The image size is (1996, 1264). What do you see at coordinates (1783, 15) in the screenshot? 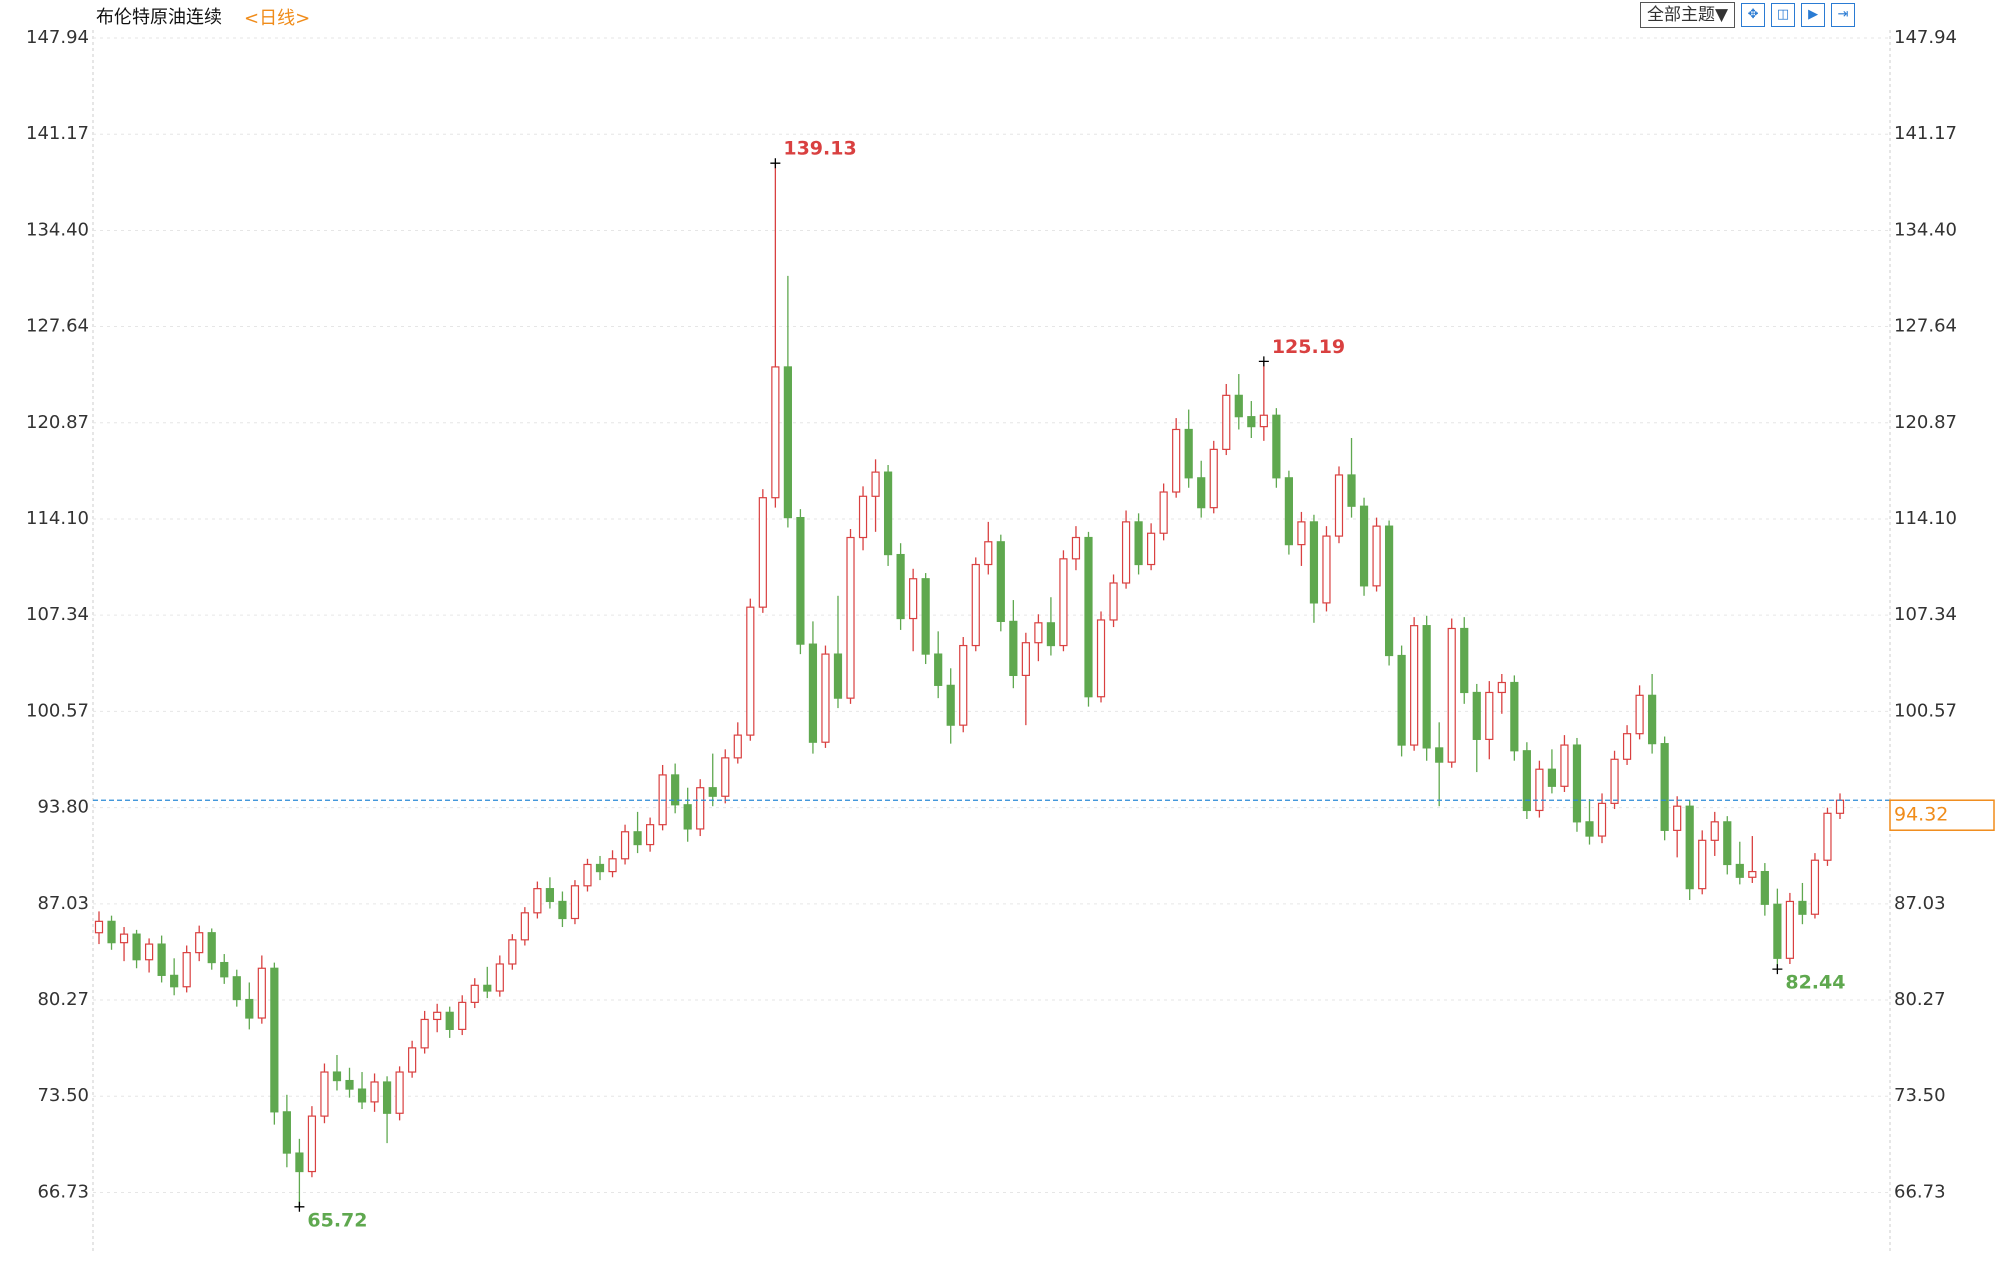
I see `split-button: ◫` at bounding box center [1783, 15].